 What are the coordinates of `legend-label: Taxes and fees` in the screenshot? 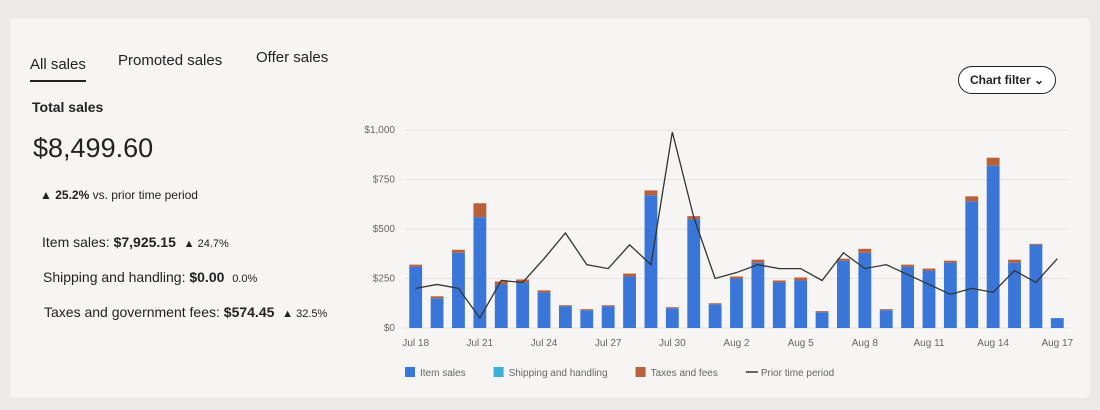 It's located at (684, 373).